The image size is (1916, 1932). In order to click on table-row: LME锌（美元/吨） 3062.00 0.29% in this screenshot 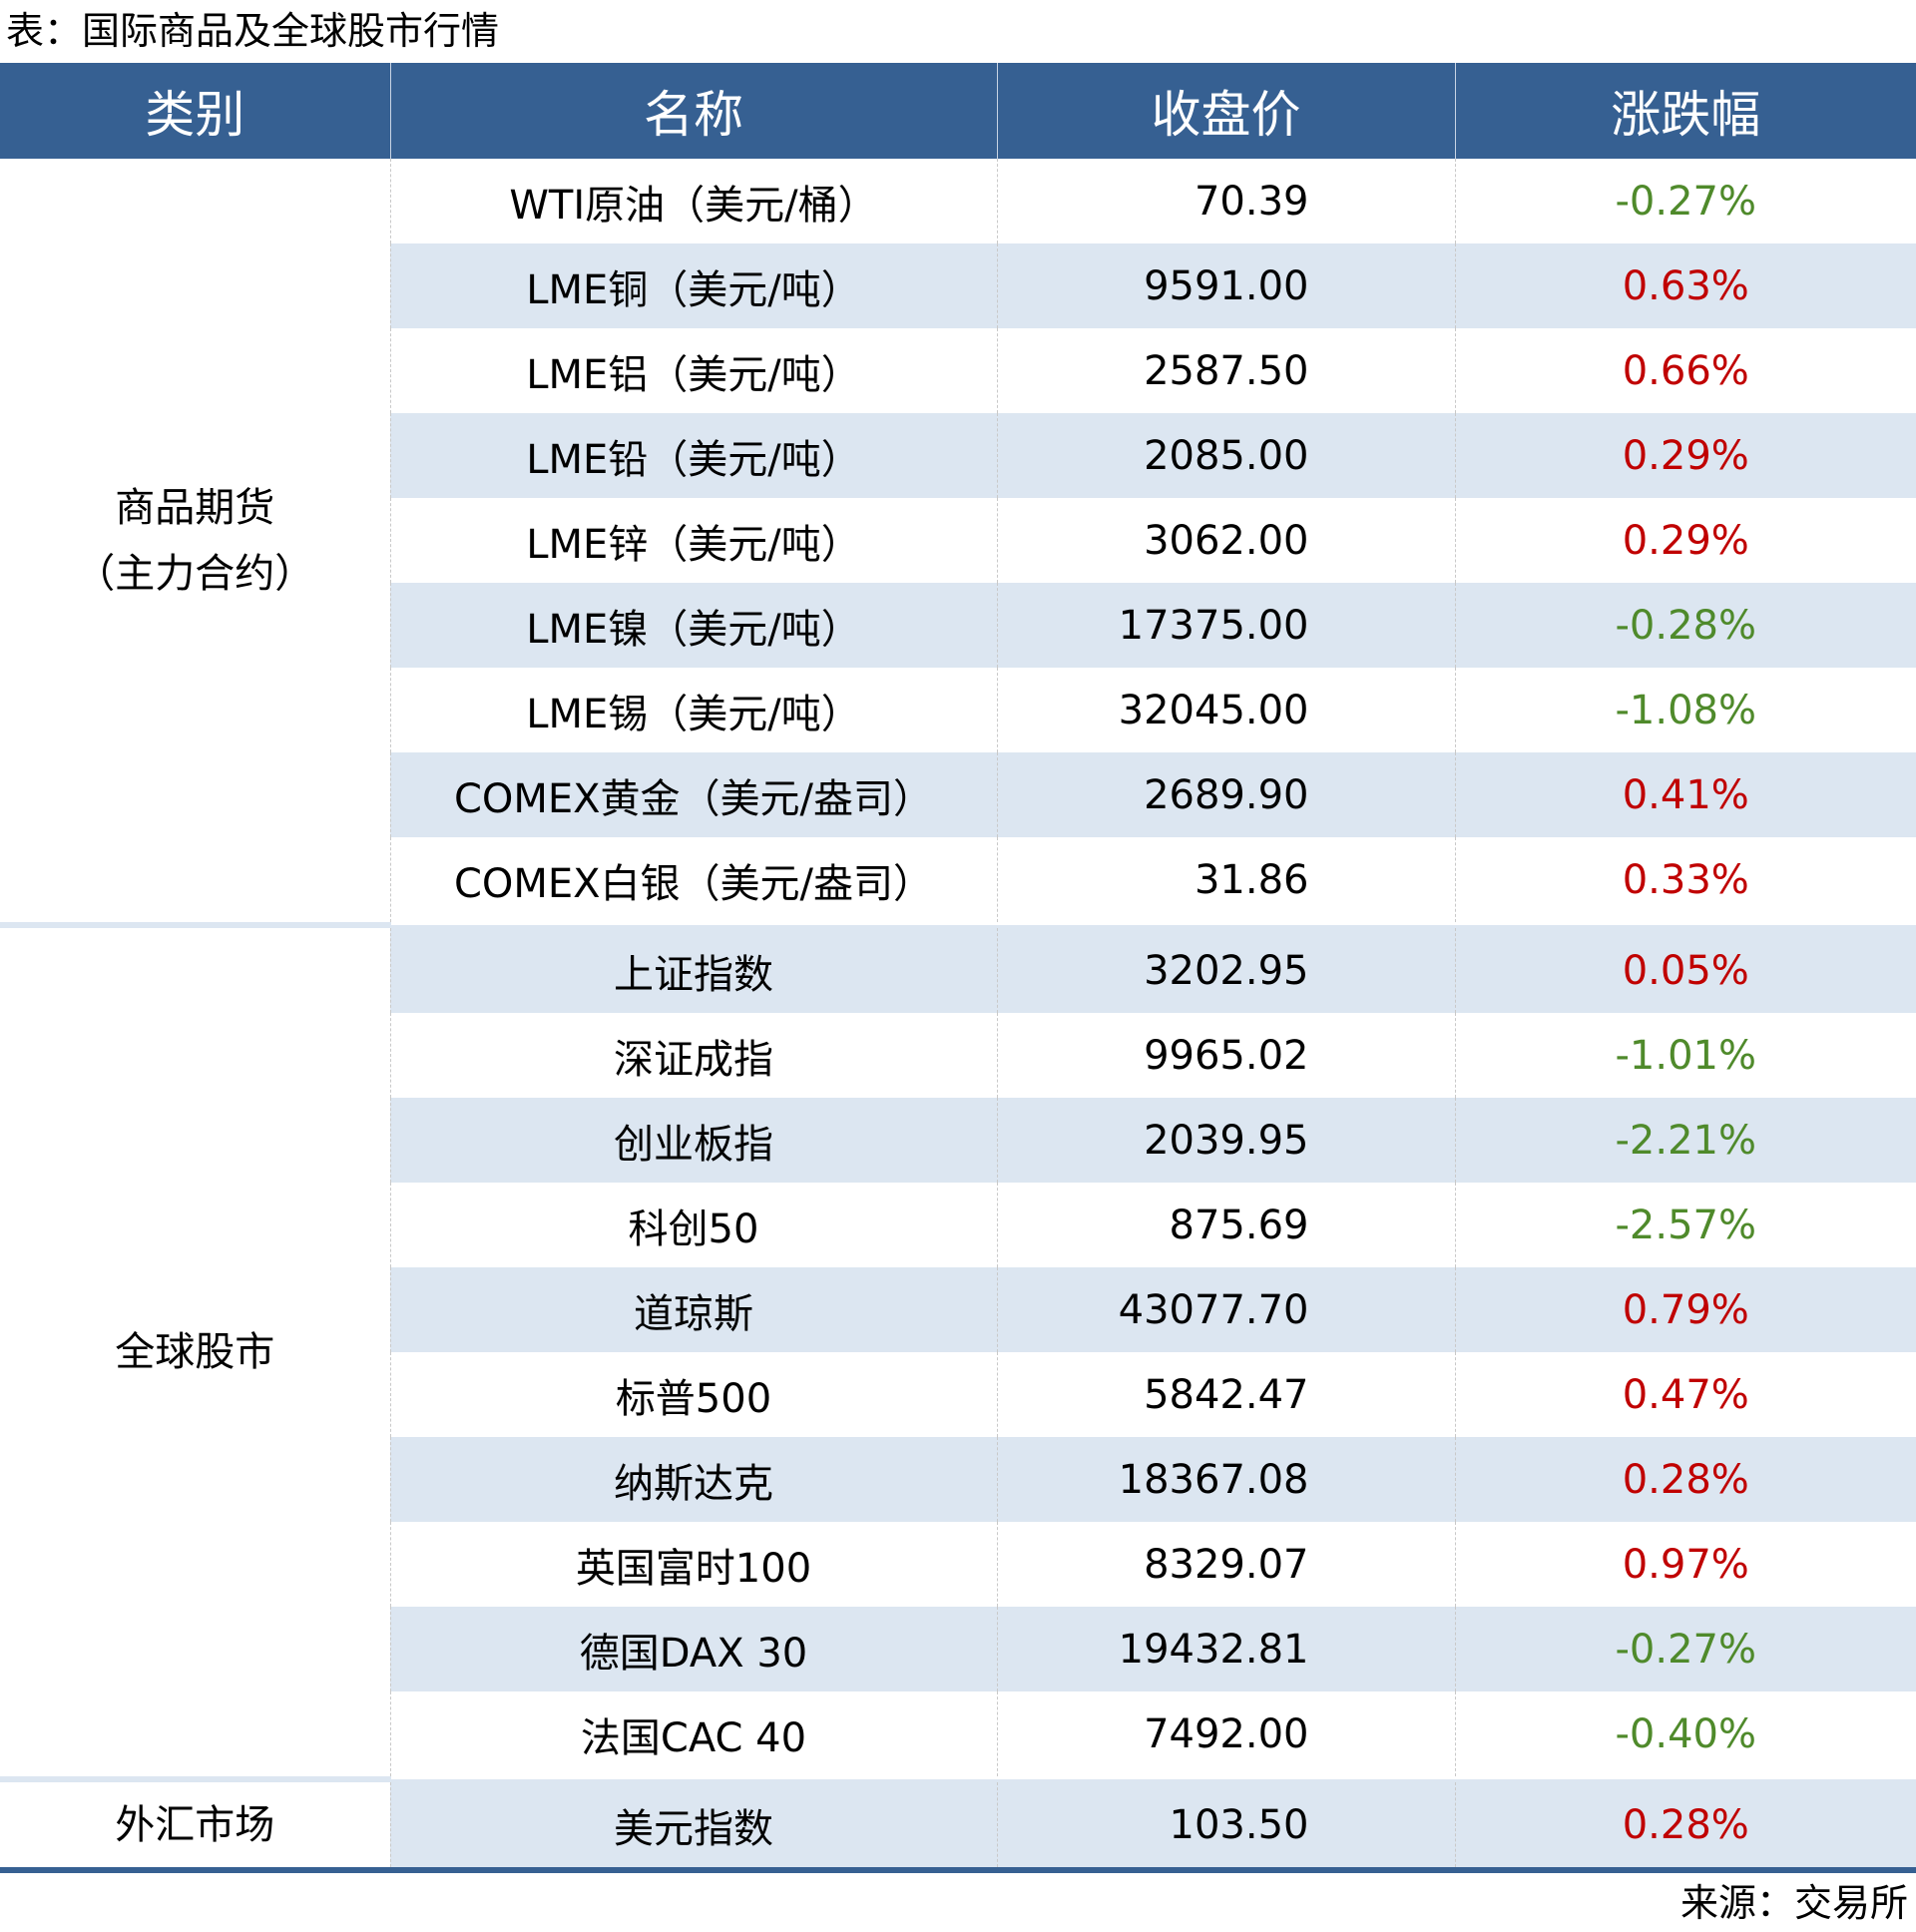, I will do `click(958, 540)`.